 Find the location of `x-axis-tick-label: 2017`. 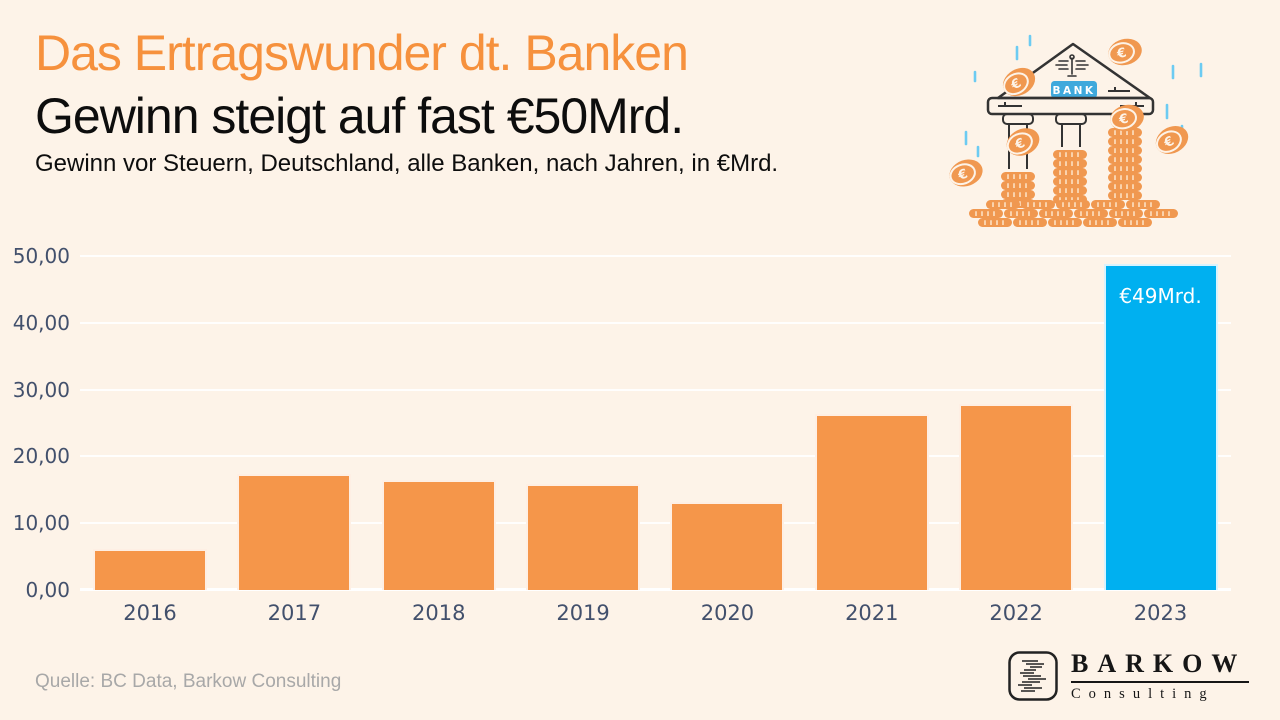

x-axis-tick-label: 2017 is located at coordinates (294, 613).